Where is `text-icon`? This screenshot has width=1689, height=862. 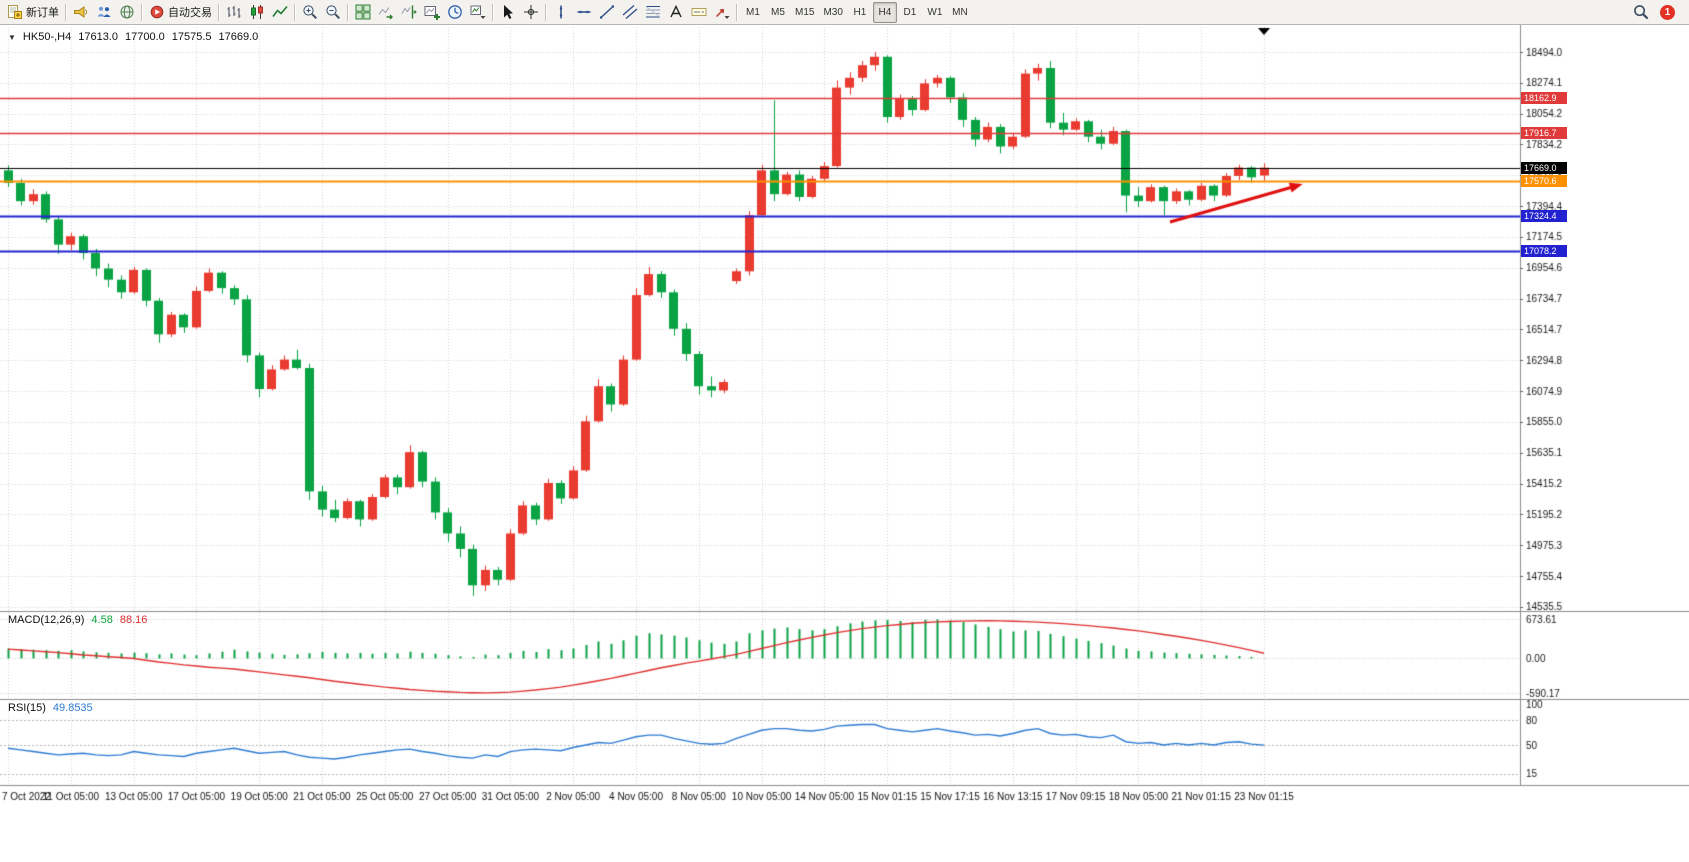
text-icon is located at coordinates (676, 12).